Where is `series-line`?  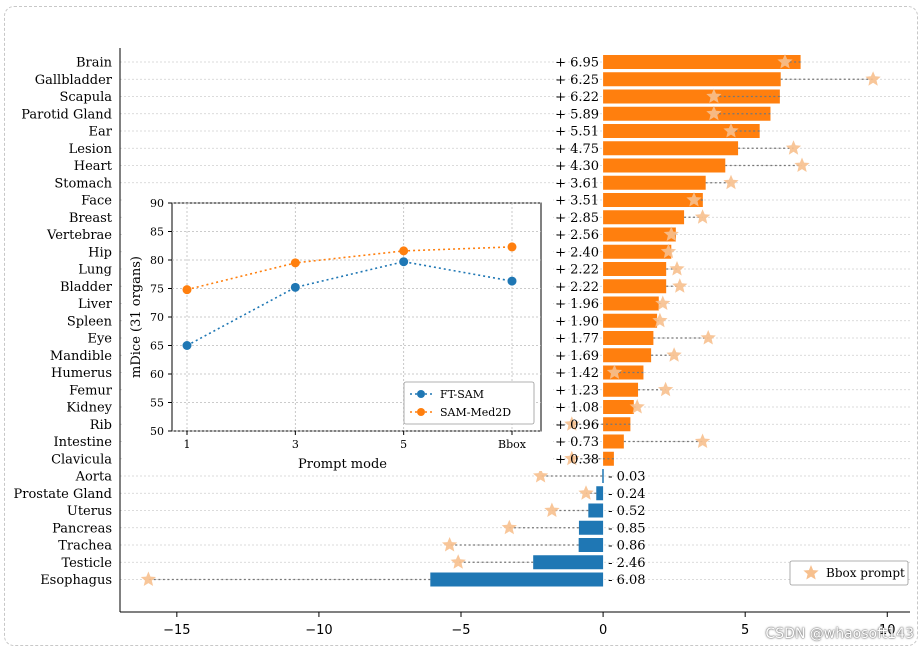 series-line is located at coordinates (349, 268).